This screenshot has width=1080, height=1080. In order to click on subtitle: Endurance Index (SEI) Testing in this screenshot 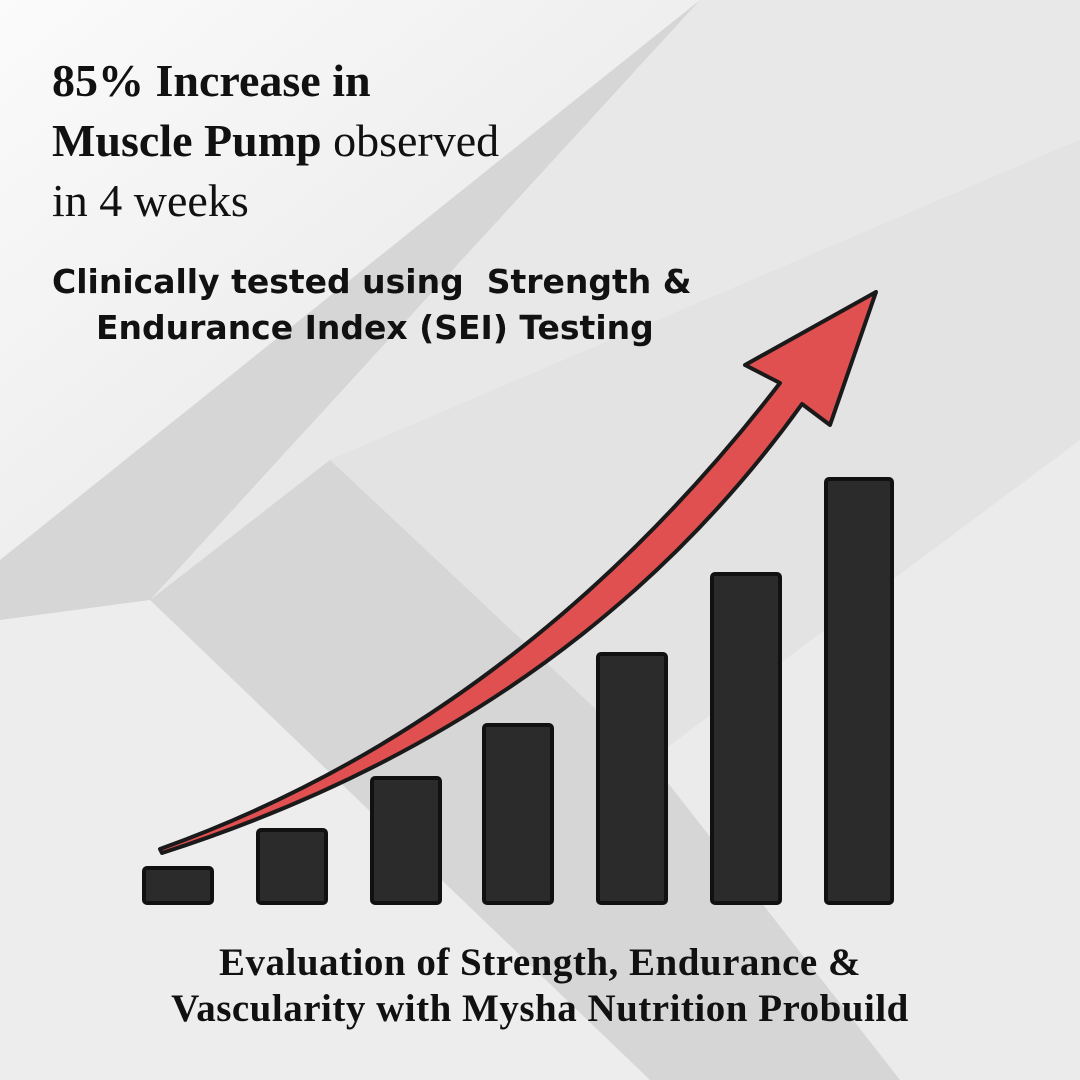, I will do `click(375, 327)`.